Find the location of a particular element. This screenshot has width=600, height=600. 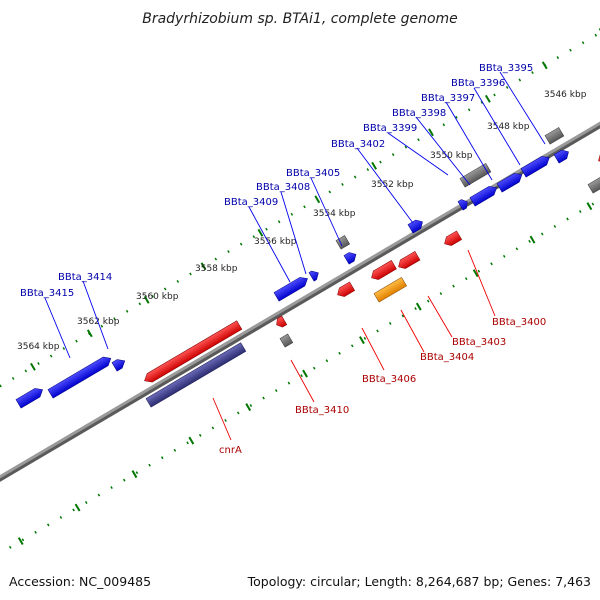

gene-label-forward: BBta_3402 is located at coordinates (358, 144).